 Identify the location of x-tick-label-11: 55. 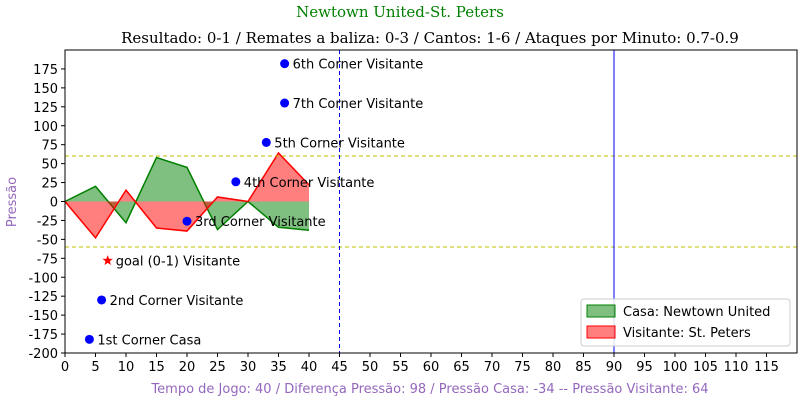
(400, 367).